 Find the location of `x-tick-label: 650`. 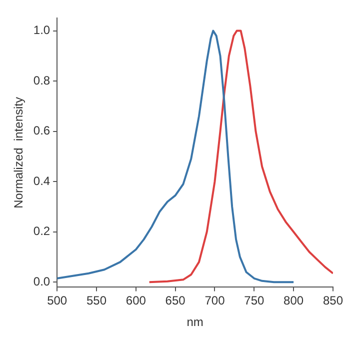

x-tick-label: 650 is located at coordinates (175, 301).